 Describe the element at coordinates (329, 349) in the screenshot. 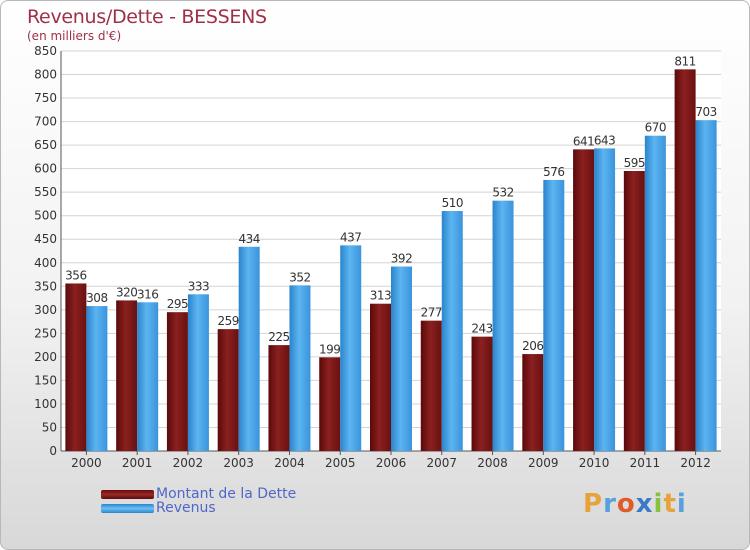

I see `data-label: 199` at that location.